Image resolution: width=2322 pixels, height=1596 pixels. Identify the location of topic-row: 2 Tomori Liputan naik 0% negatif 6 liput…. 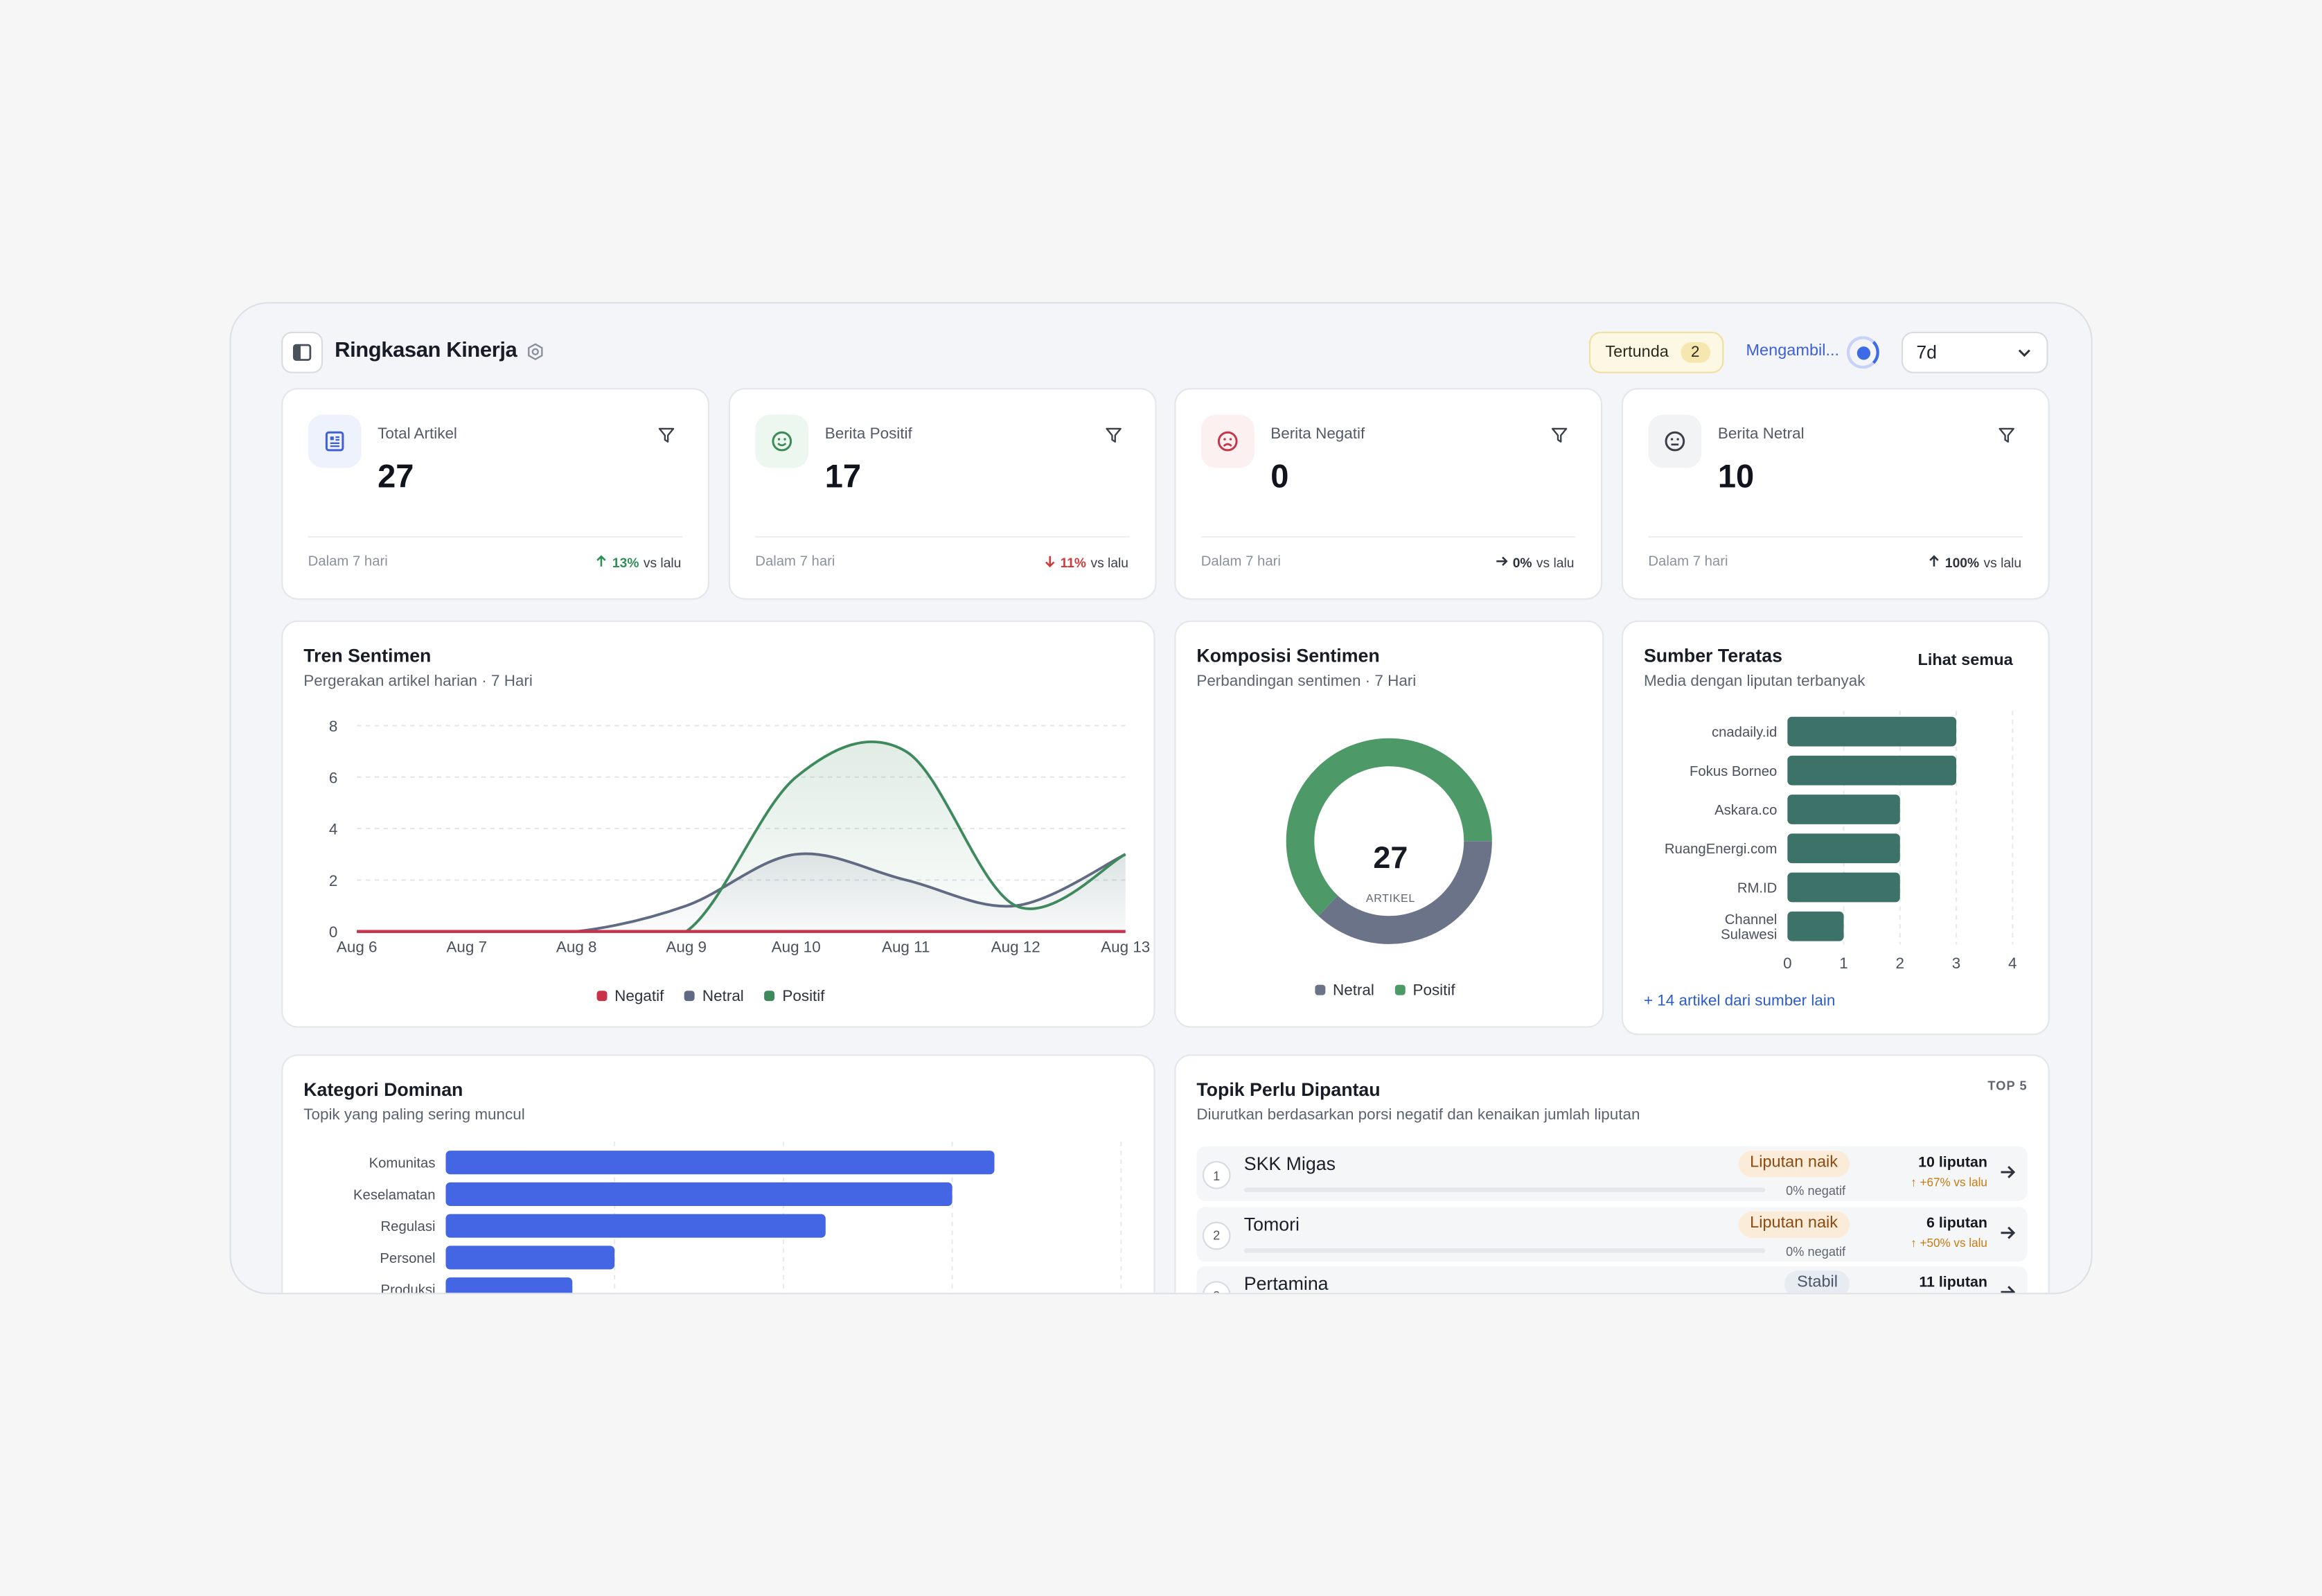
(1612, 1233).